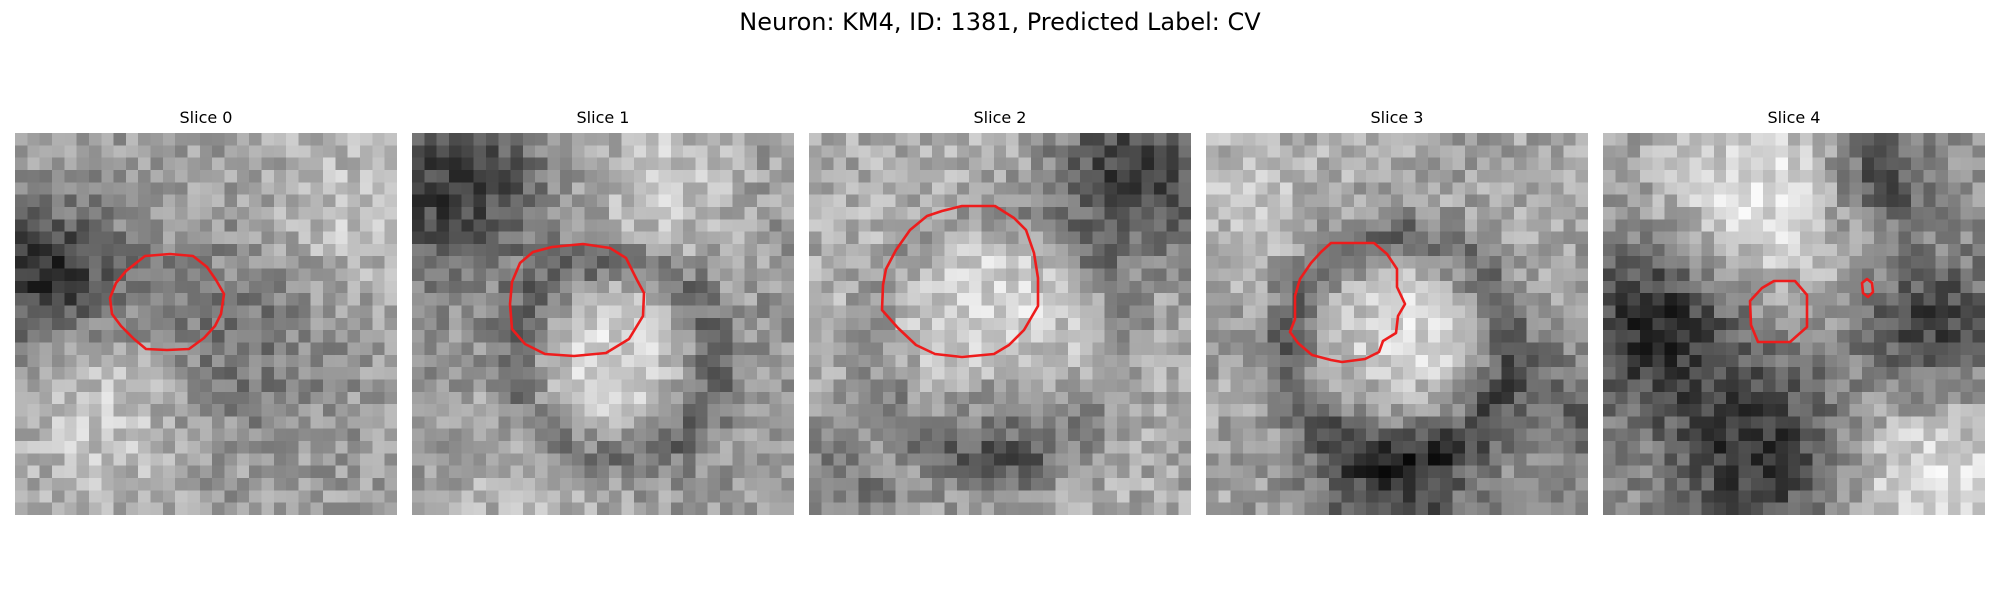 This screenshot has width=2000, height=600. I want to click on slice-title-4: Slice 4, so click(1794, 117).